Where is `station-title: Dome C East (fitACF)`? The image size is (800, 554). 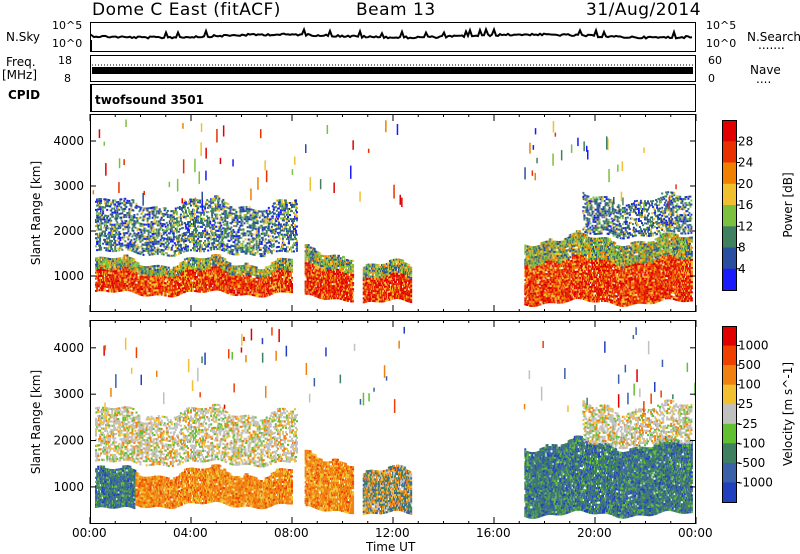
station-title: Dome C East (fitACF) is located at coordinates (186, 10).